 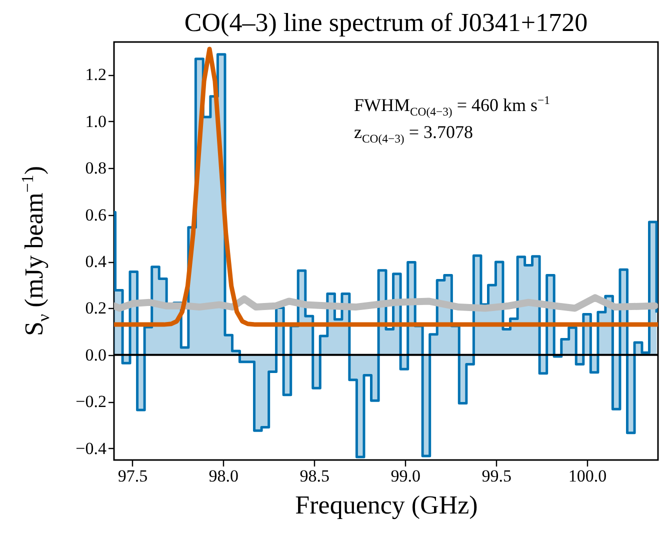 What do you see at coordinates (95, 74) in the screenshot?
I see `y-tick-label: 1.2` at bounding box center [95, 74].